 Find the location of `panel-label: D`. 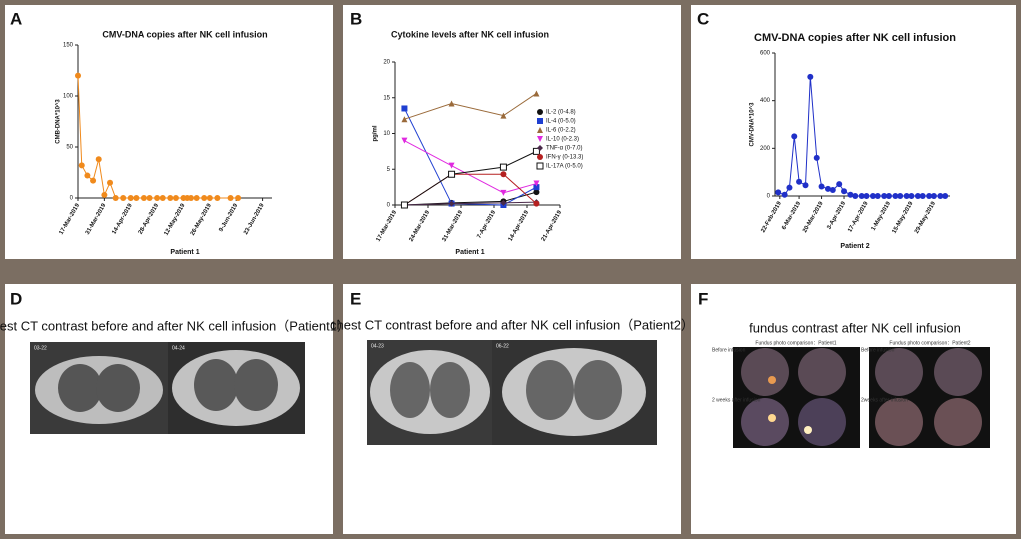

panel-label: D is located at coordinates (16, 298).